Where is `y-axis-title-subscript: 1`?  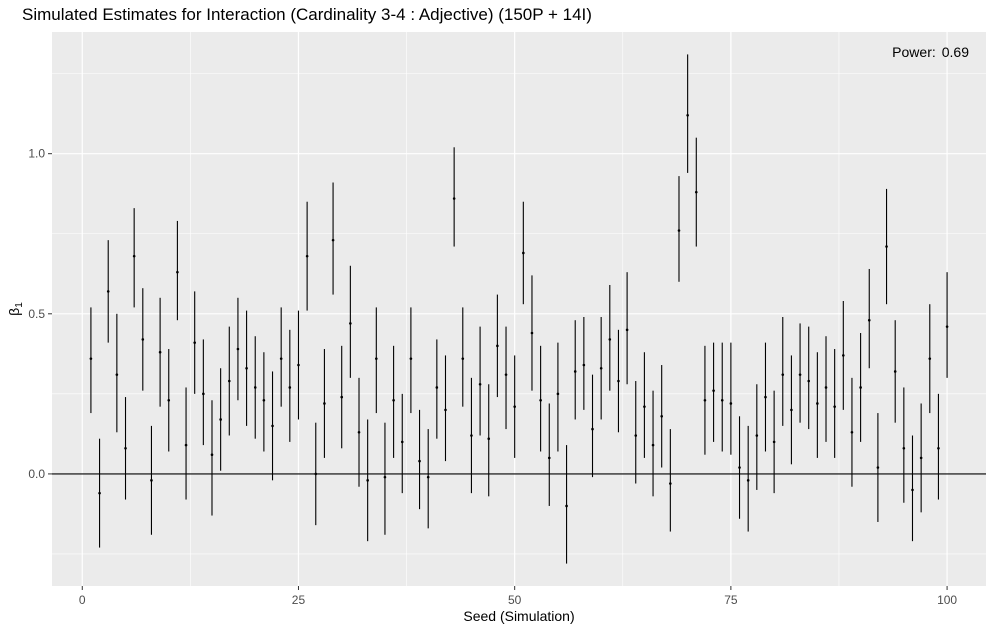
y-axis-title-subscript: 1 is located at coordinates (19, 305).